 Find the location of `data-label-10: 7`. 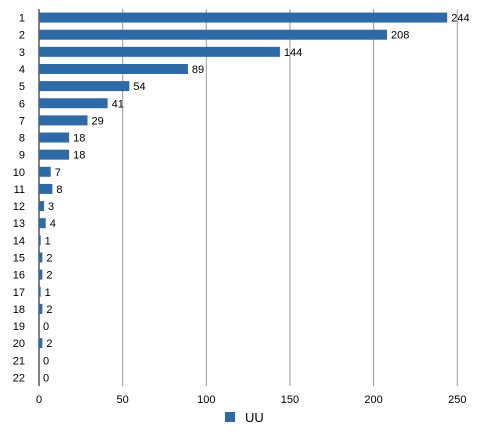

data-label-10: 7 is located at coordinates (58, 173).